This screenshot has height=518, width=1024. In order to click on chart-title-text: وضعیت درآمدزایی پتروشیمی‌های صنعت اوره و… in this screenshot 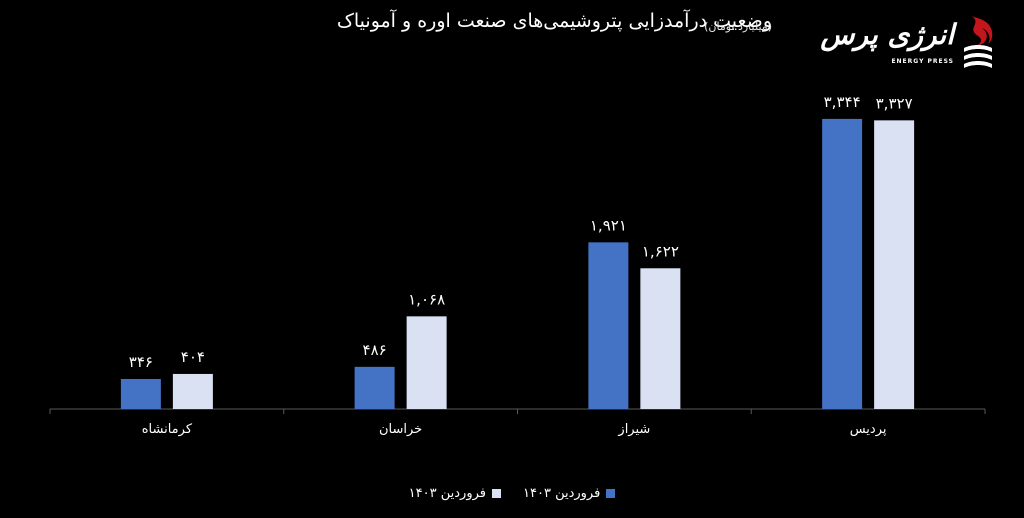, I will do `click(554, 21)`.